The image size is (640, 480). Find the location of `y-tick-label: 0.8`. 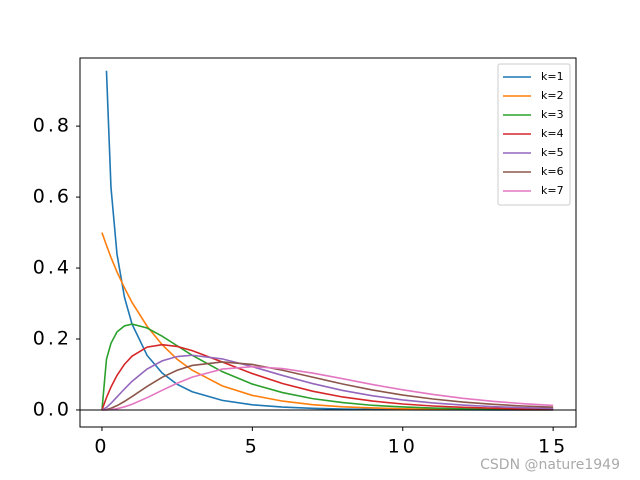

y-tick-label: 0.8 is located at coordinates (52, 126).